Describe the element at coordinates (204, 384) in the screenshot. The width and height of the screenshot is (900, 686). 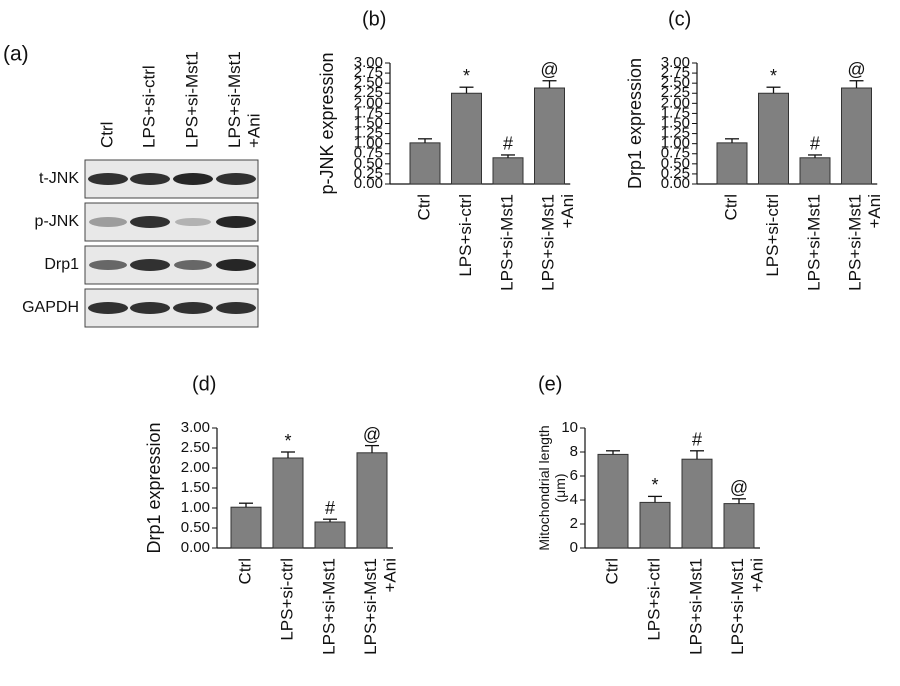
I see `panel-label: (d)` at that location.